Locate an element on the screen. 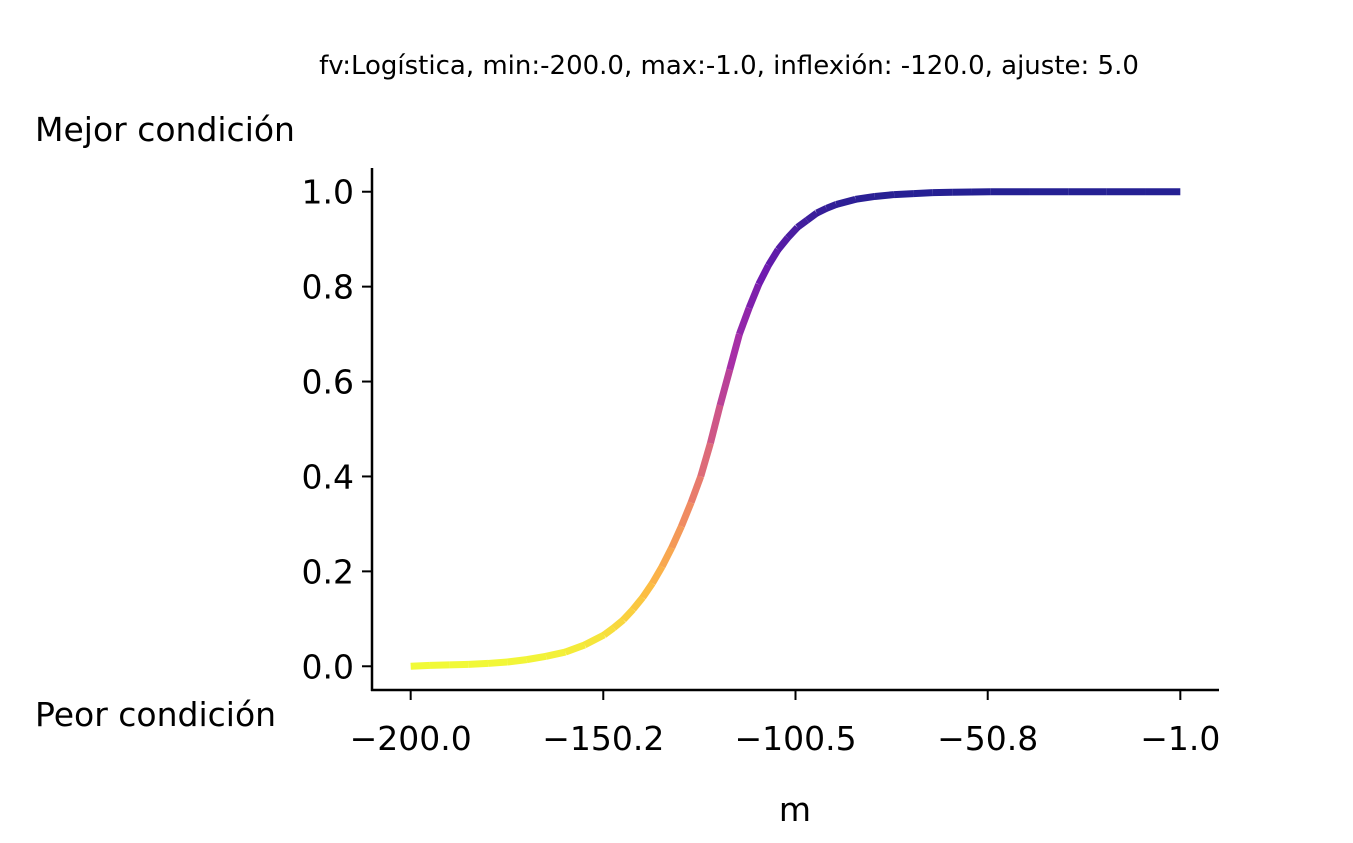 The width and height of the screenshot is (1353, 843). y-tick-label: 0.4 is located at coordinates (328, 476).